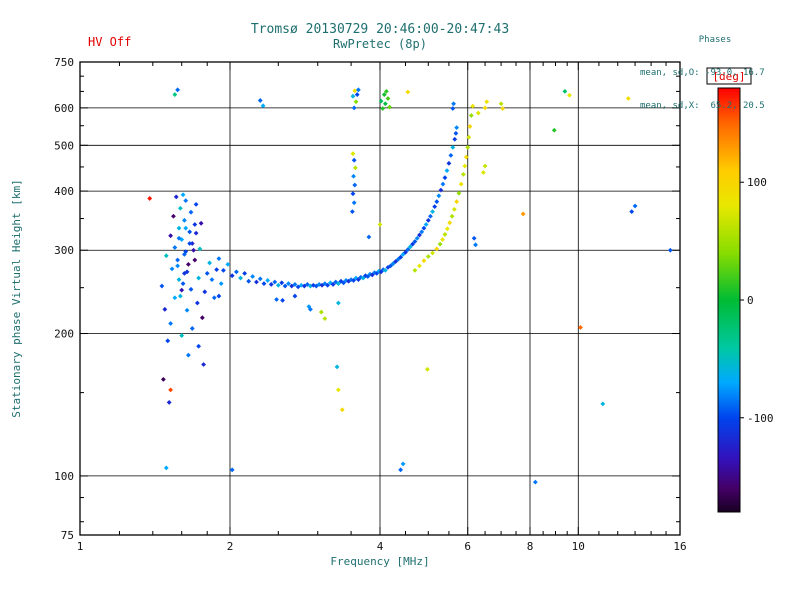 This screenshot has height=600, width=800. What do you see at coordinates (757, 182) in the screenshot?
I see `colorbar-tick-label: 100` at bounding box center [757, 182].